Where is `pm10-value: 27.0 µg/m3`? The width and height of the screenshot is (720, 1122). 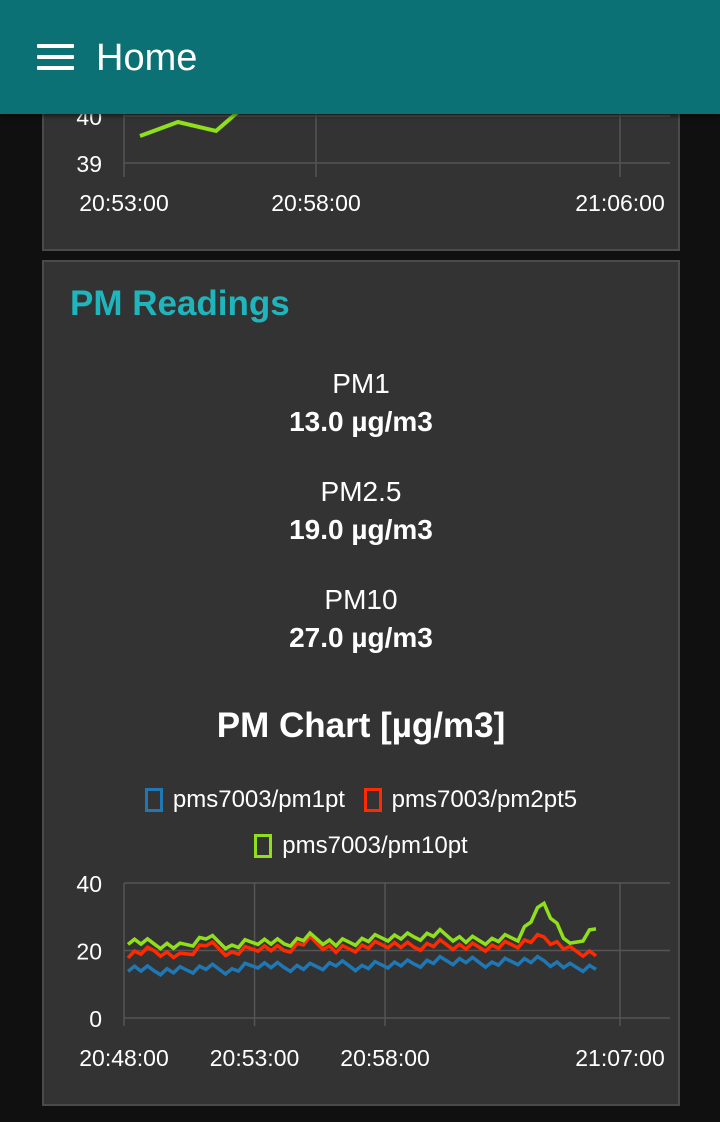 pm10-value: 27.0 µg/m3 is located at coordinates (361, 637).